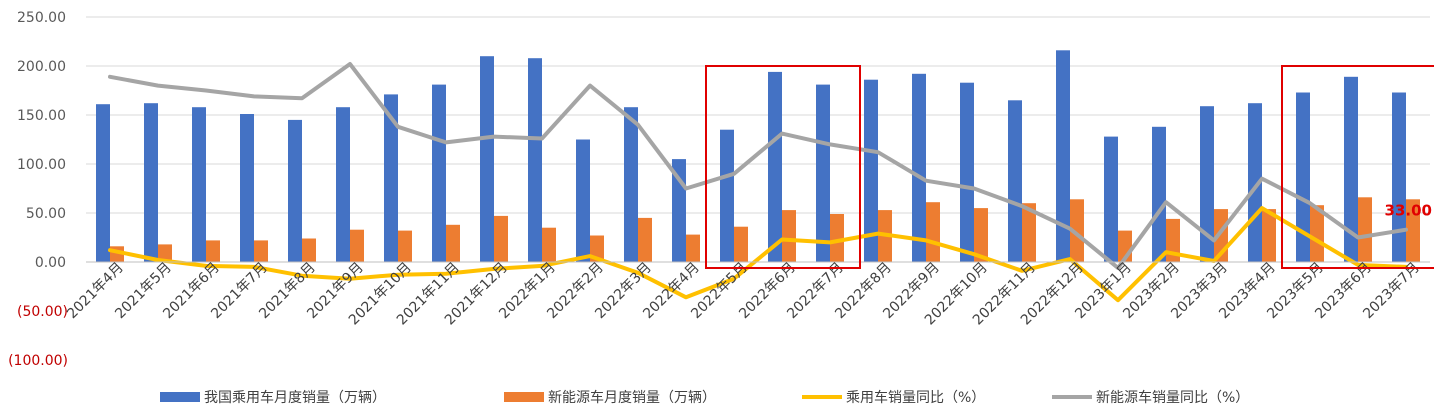 This screenshot has height=414, width=1434. Describe the element at coordinates (41, 18) in the screenshot. I see `y-tick-label: 250.00` at that location.